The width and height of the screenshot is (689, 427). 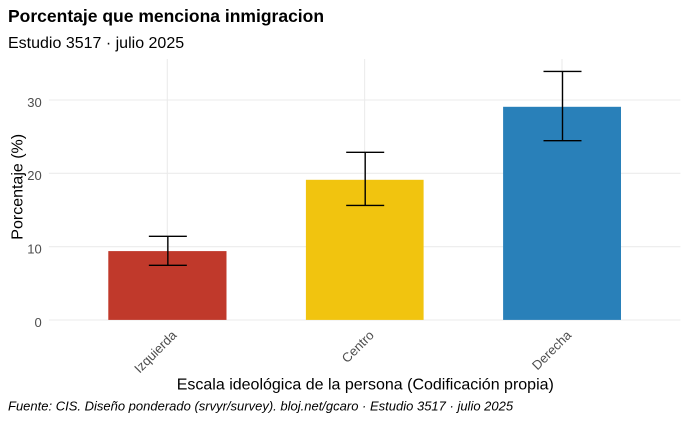 I want to click on svg-text:Porcentaje que menciona inmigr: Porcentaje que menciona inmigracion, so click(x=166, y=16).